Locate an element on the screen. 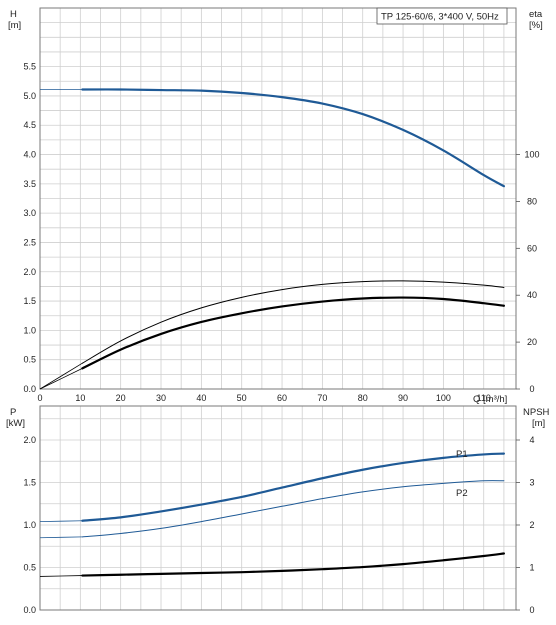  efficiency-axis-ticks: 0 20 40 60 80 100 is located at coordinates (528, 272).